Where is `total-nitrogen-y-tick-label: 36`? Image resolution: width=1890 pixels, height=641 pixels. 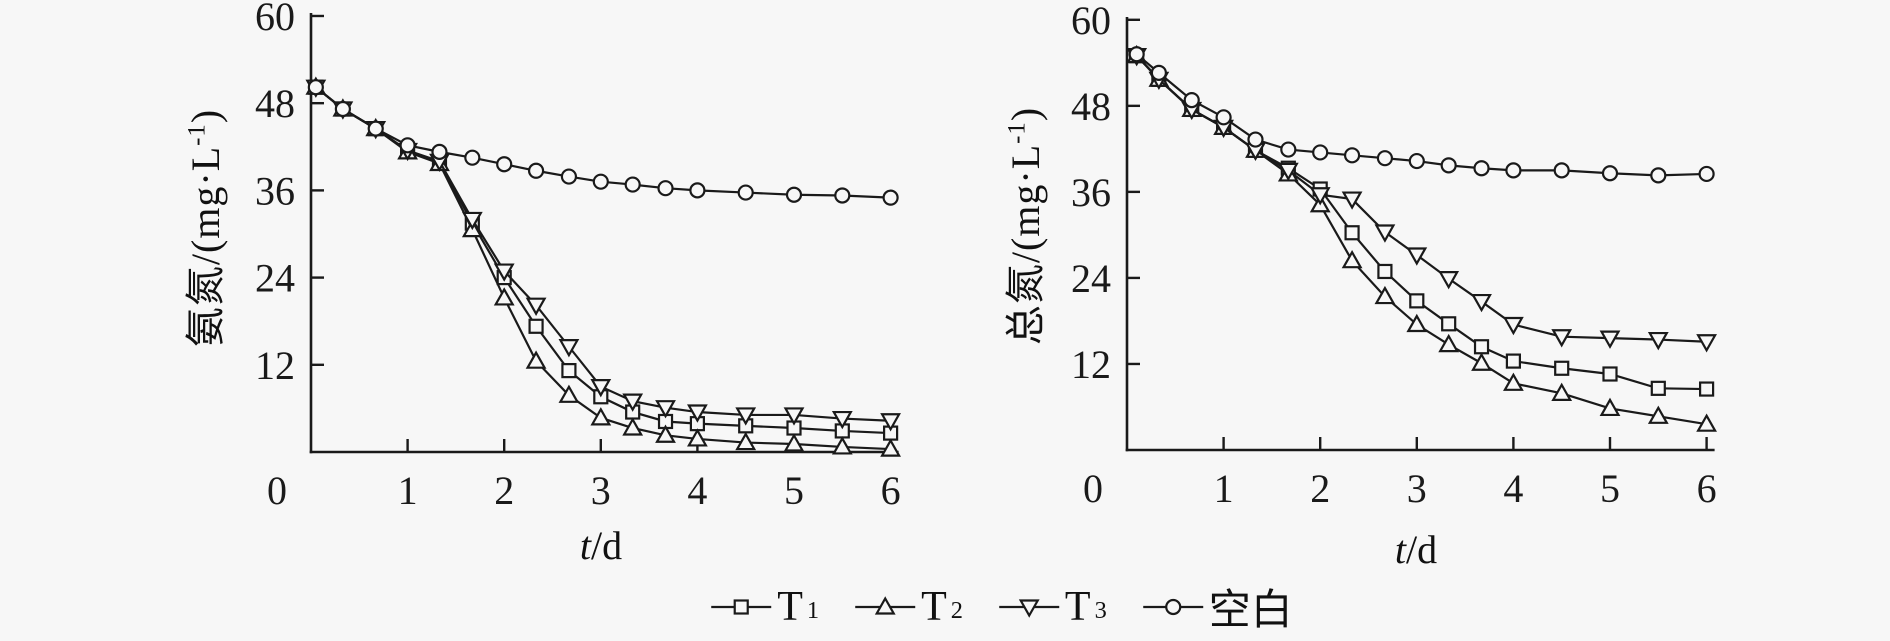
total-nitrogen-y-tick-label: 36 is located at coordinates (1091, 192).